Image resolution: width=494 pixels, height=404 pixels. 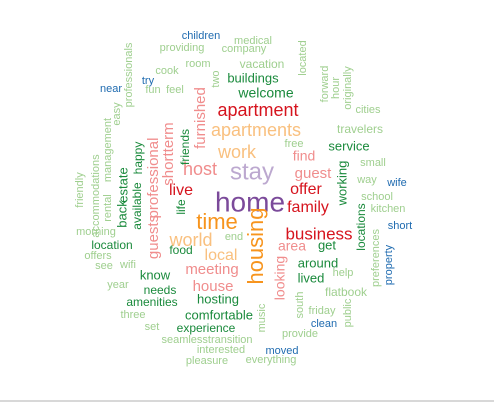 I want to click on bottom-divider, so click(x=247, y=401).